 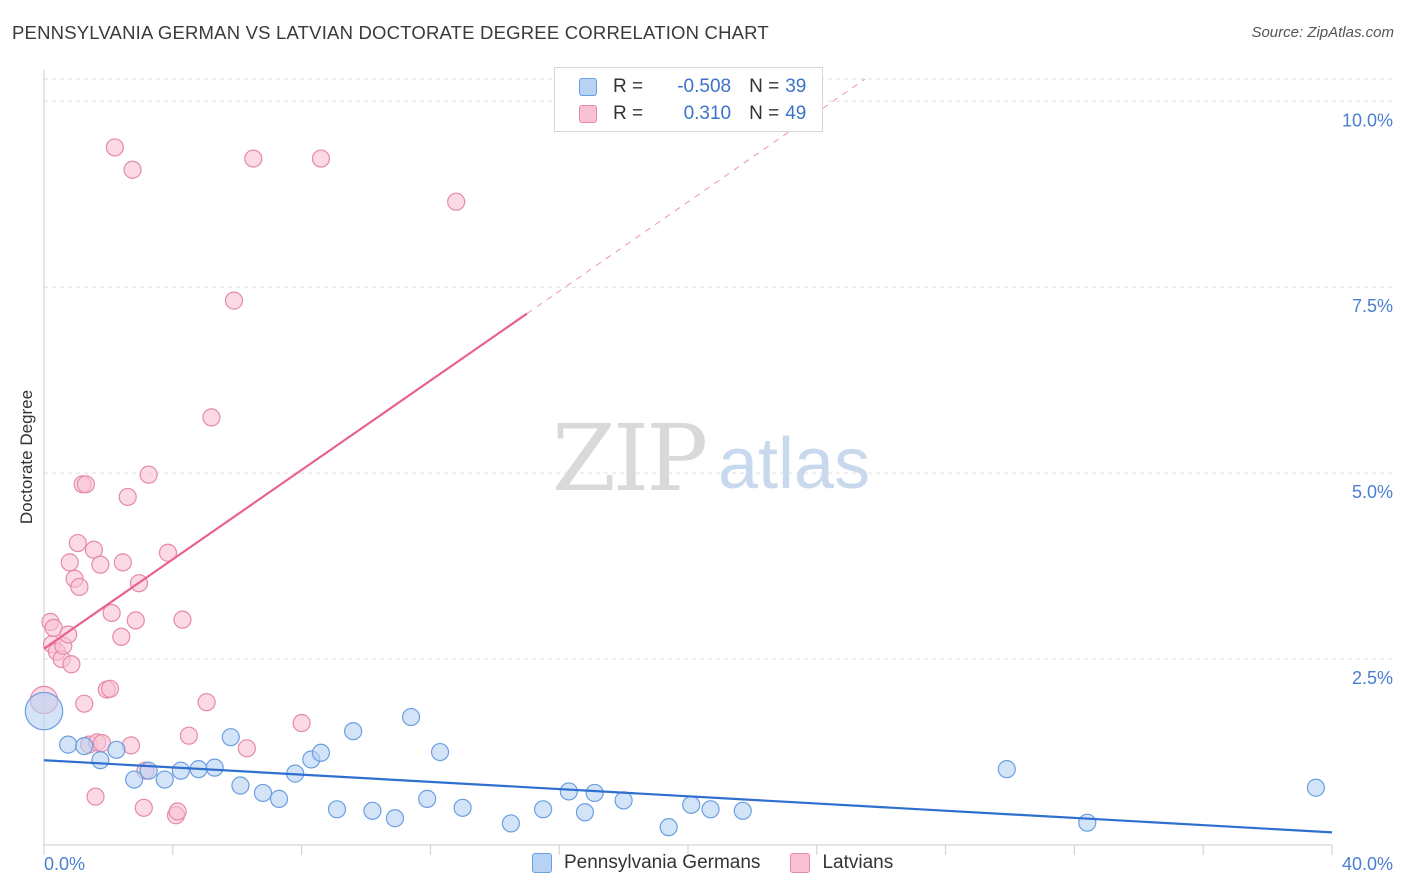 I want to click on r-label: R =, so click(x=628, y=113).